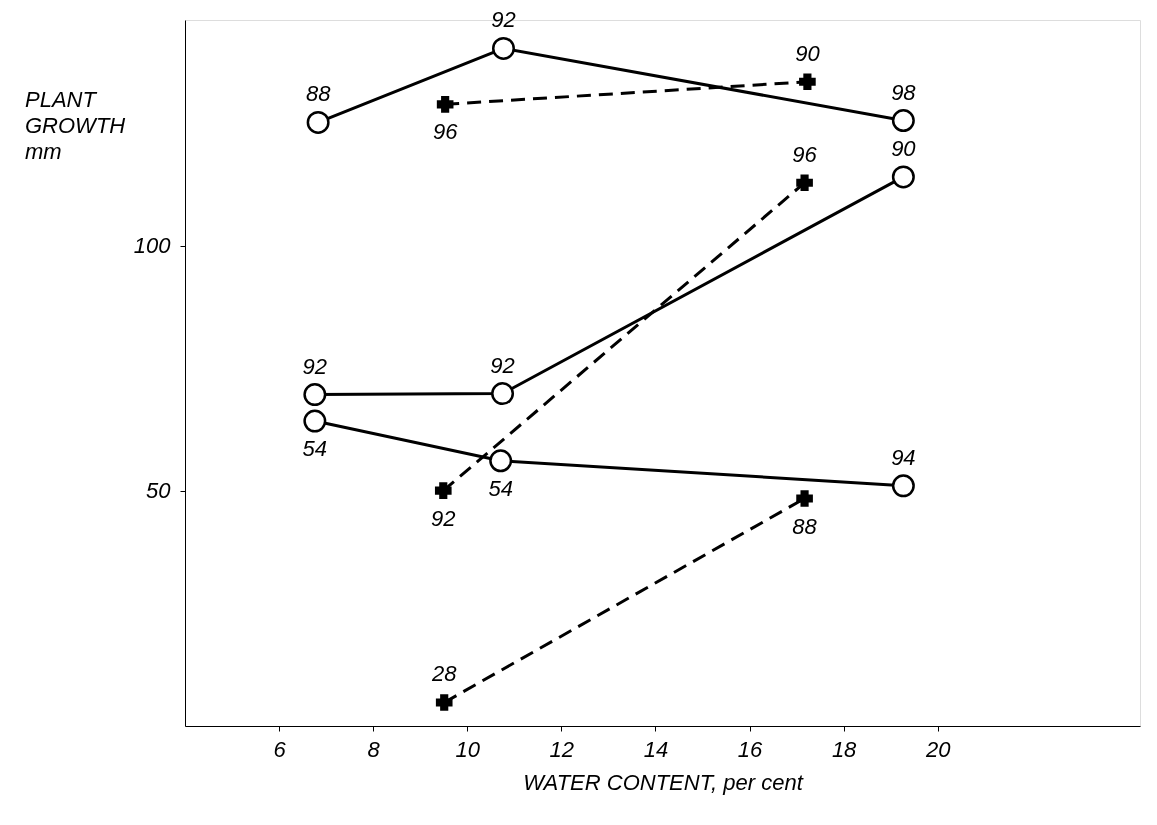 The width and height of the screenshot is (1157, 825). Describe the element at coordinates (468, 749) in the screenshot. I see `x-tick-label: 10` at that location.